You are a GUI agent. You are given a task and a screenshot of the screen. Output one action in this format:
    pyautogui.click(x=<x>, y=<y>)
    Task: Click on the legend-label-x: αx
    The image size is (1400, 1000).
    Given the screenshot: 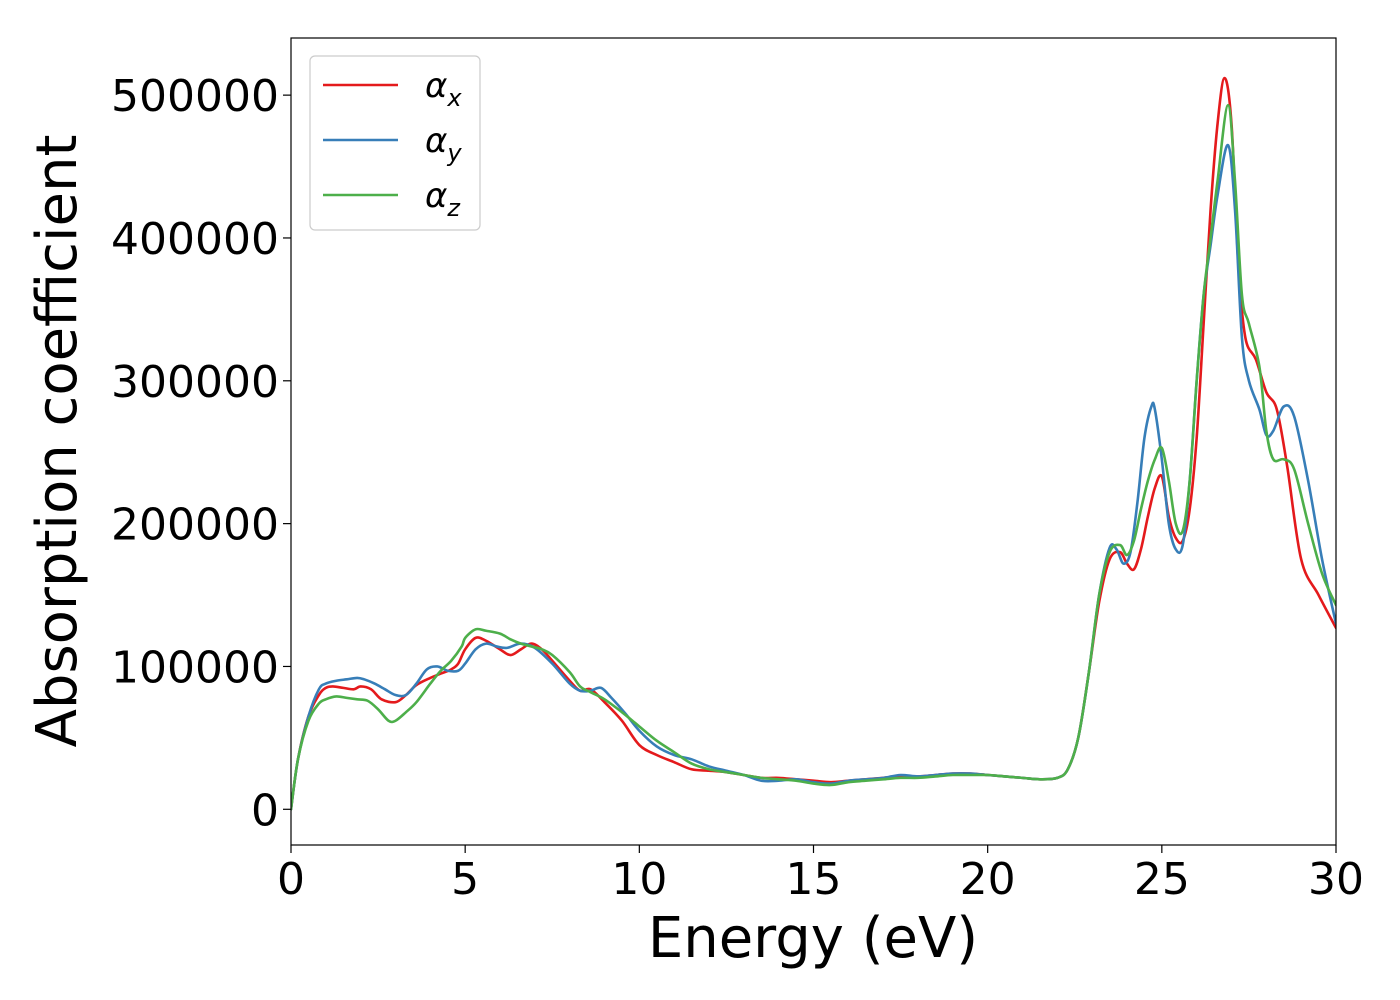 What is the action you would take?
    pyautogui.click(x=443, y=89)
    